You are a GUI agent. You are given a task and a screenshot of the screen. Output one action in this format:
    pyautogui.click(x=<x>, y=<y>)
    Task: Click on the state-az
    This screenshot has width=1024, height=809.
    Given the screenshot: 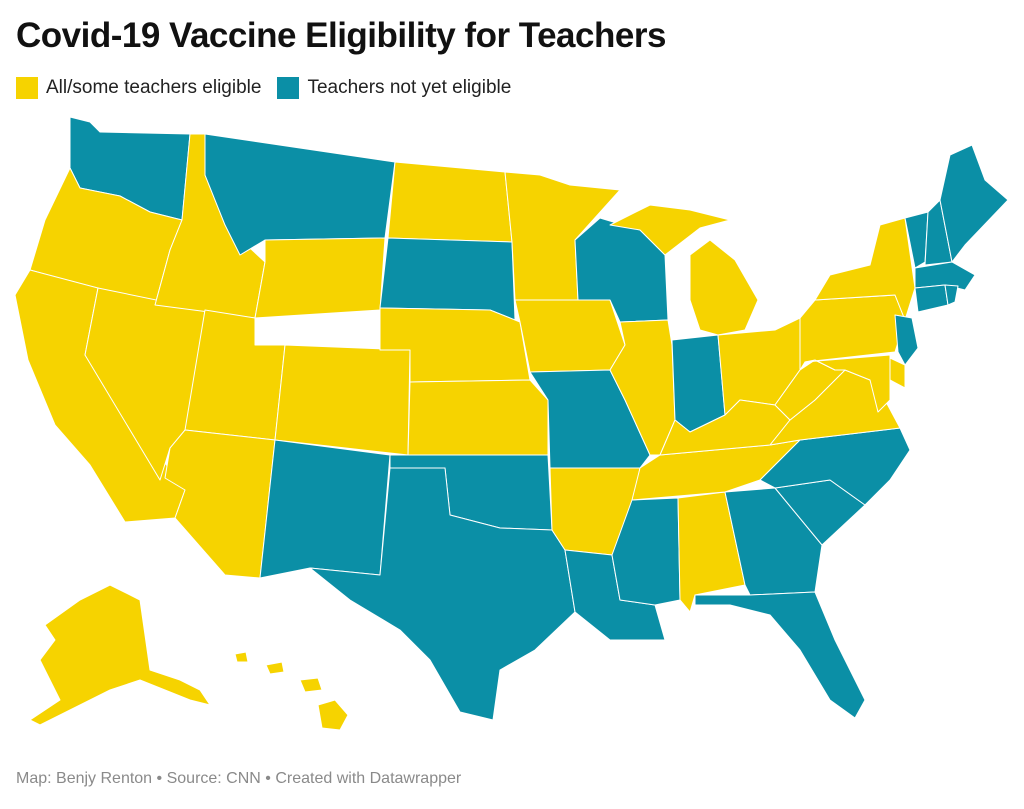 What is the action you would take?
    pyautogui.click(x=220, y=504)
    